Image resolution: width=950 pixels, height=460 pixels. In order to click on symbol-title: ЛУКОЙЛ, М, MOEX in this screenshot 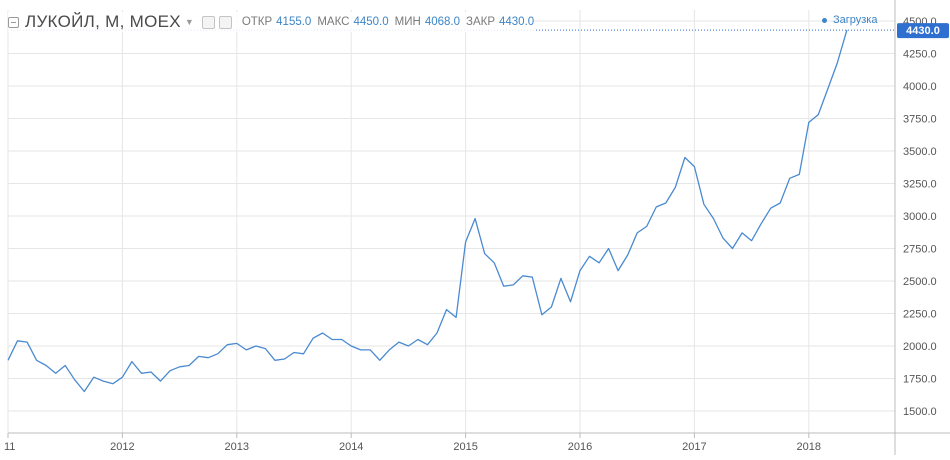, I will do `click(103, 21)`.